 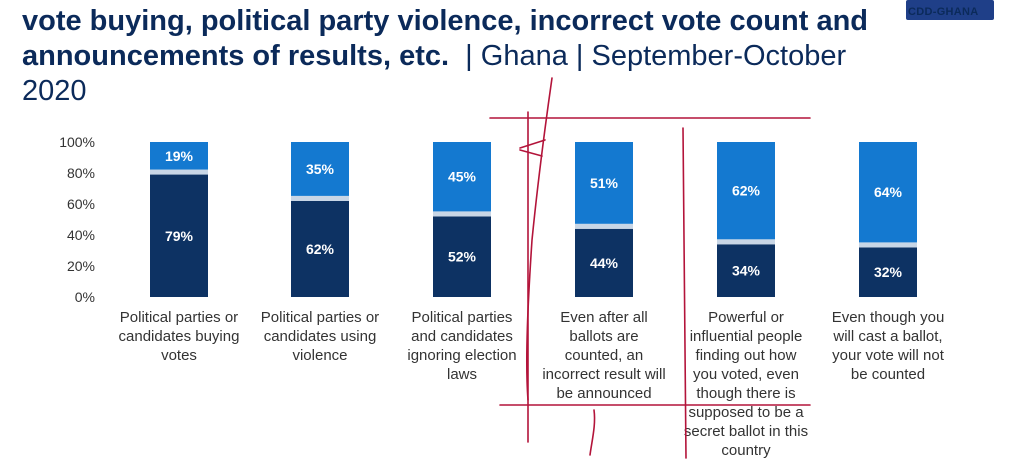 What do you see at coordinates (81, 266) in the screenshot?
I see `y-tick-label: 20%` at bounding box center [81, 266].